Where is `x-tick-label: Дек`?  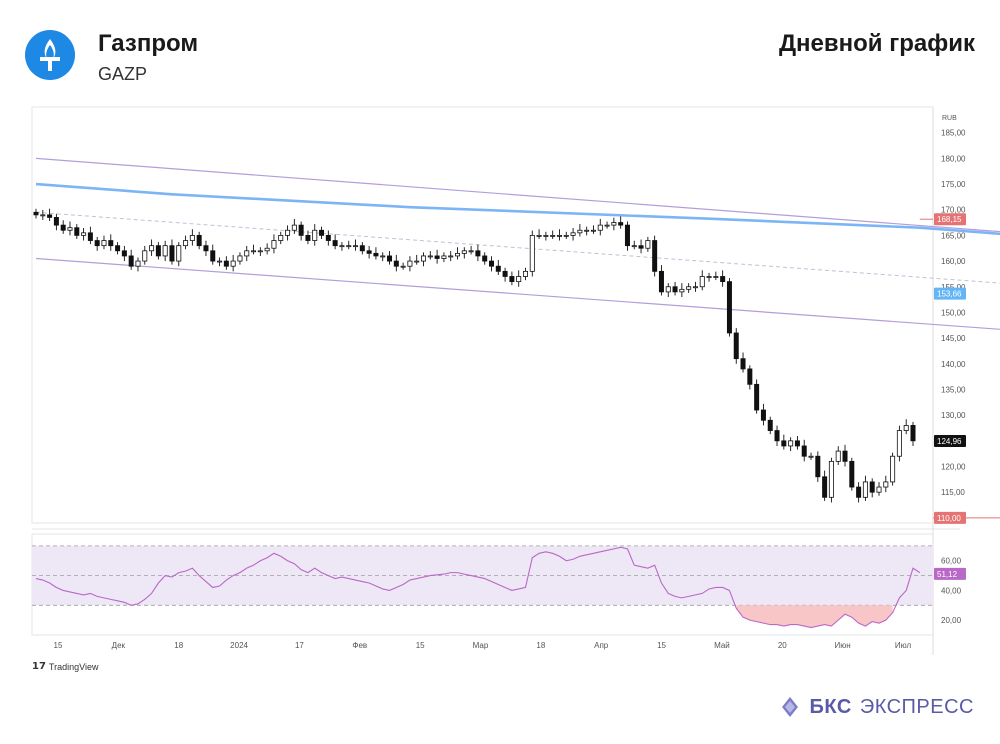
x-tick-label: Дек is located at coordinates (119, 645).